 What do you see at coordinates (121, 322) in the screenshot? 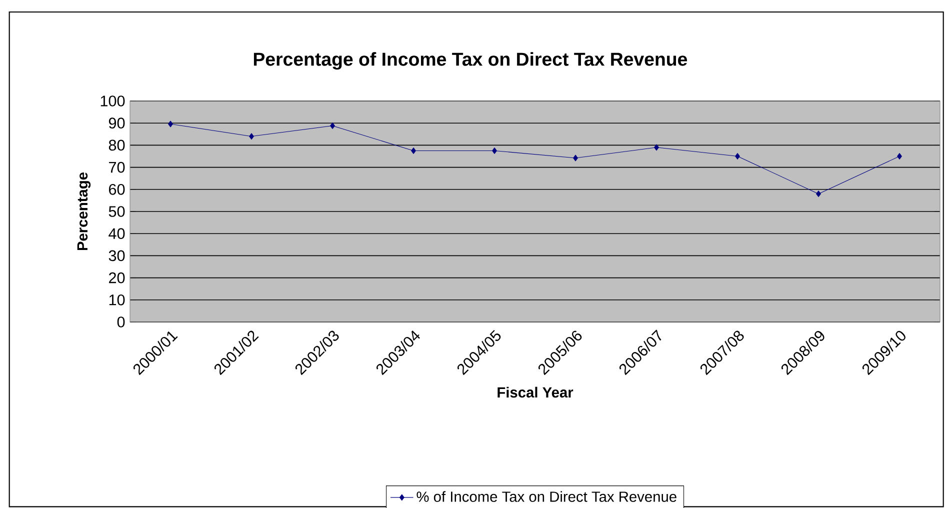
I see `y-tick-label: 0` at bounding box center [121, 322].